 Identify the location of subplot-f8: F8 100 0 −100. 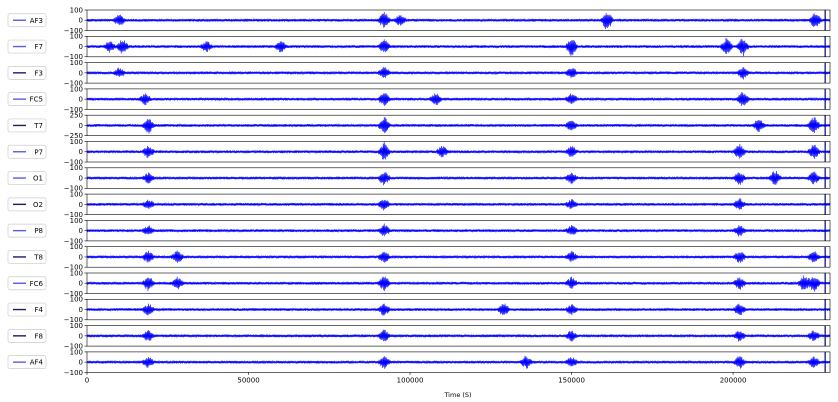
(419, 336).